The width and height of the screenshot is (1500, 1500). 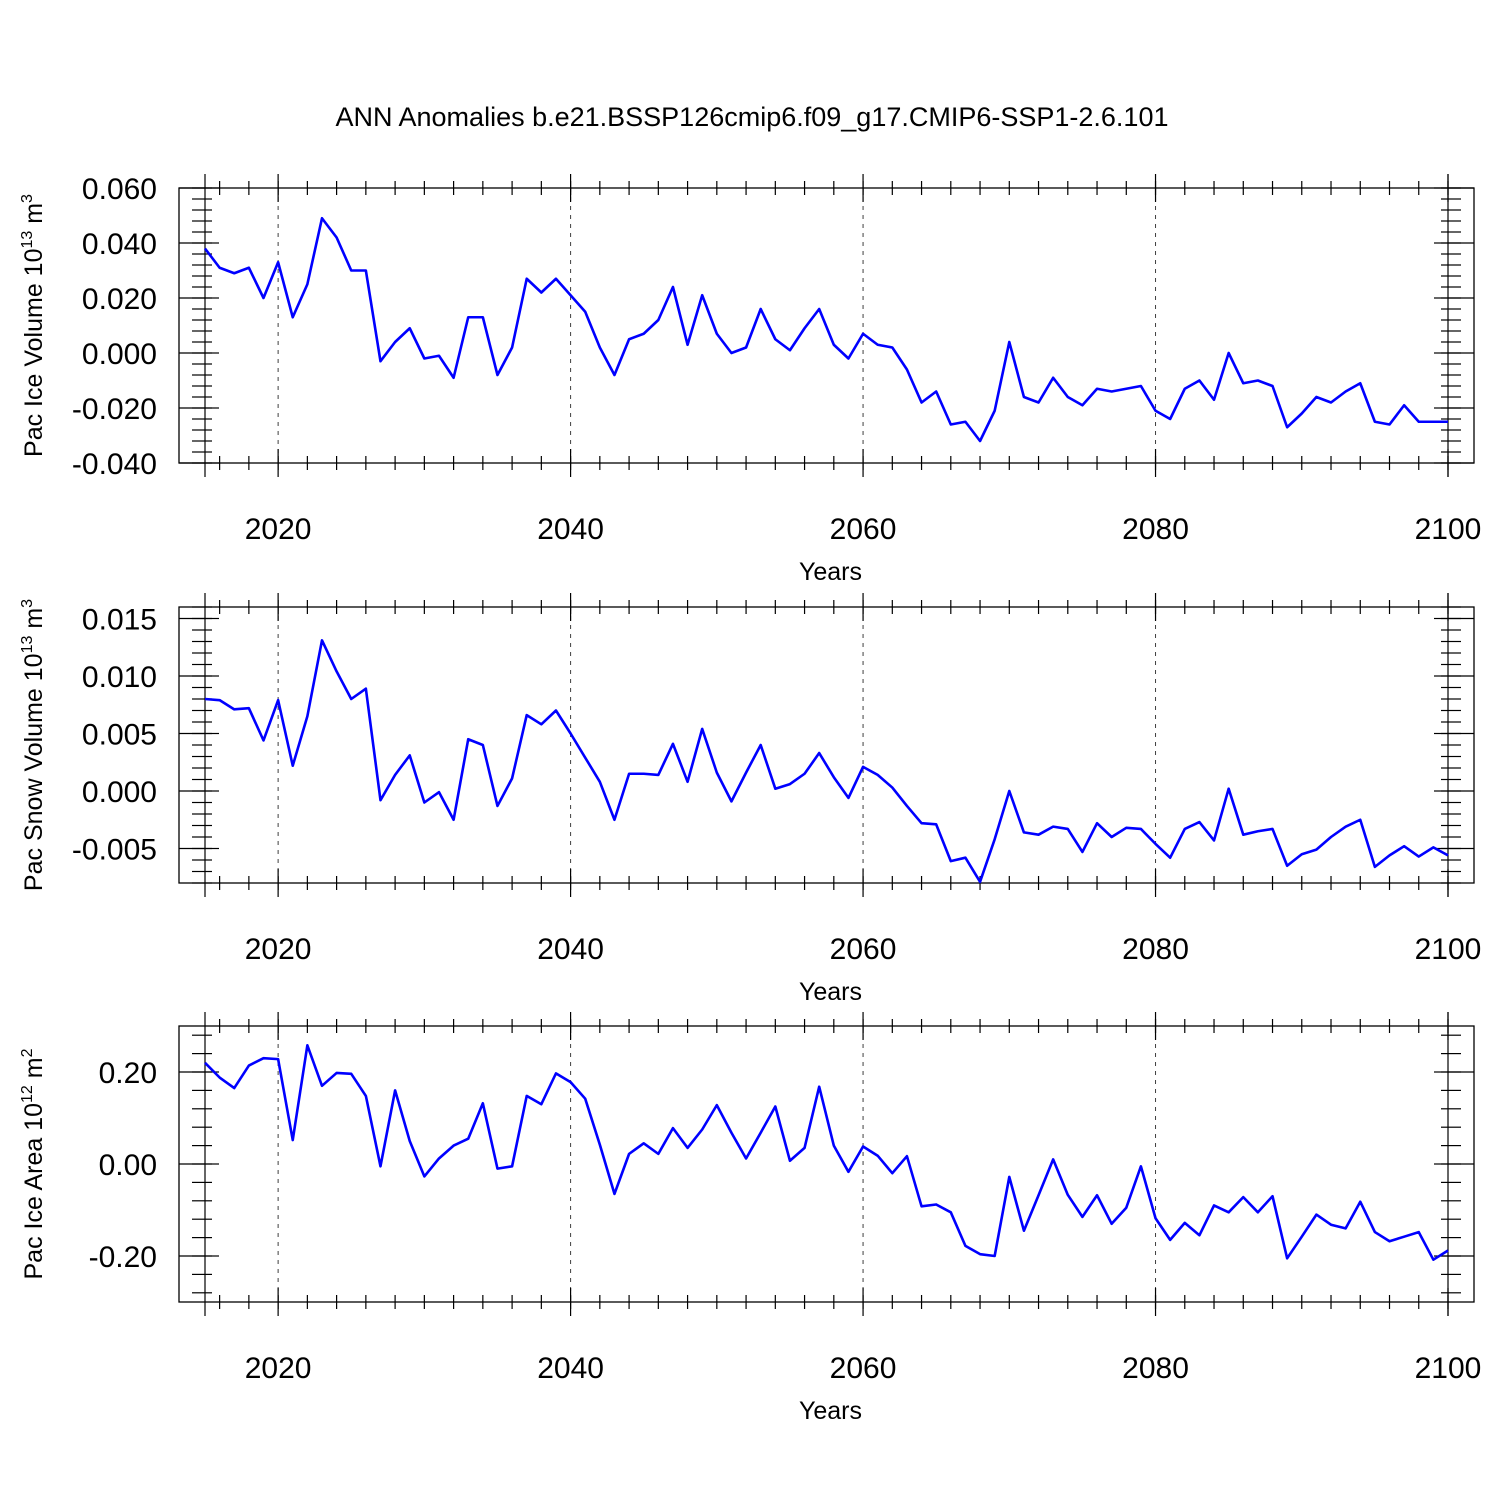 I want to click on y-tick-label: 0.20, so click(x=128, y=1073).